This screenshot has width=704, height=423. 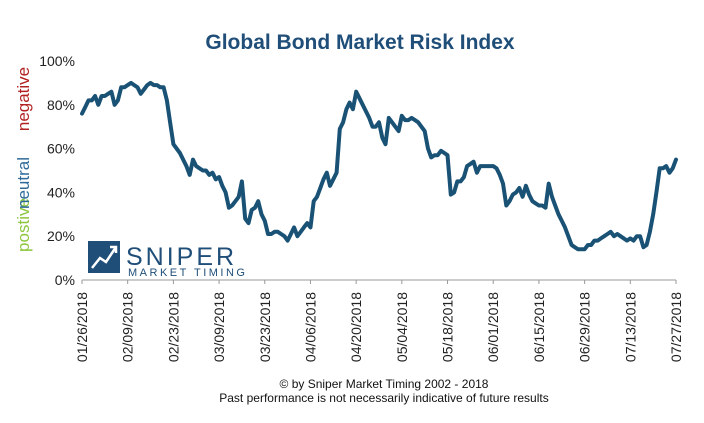 What do you see at coordinates (57, 61) in the screenshot?
I see `y-tick-label: 100%` at bounding box center [57, 61].